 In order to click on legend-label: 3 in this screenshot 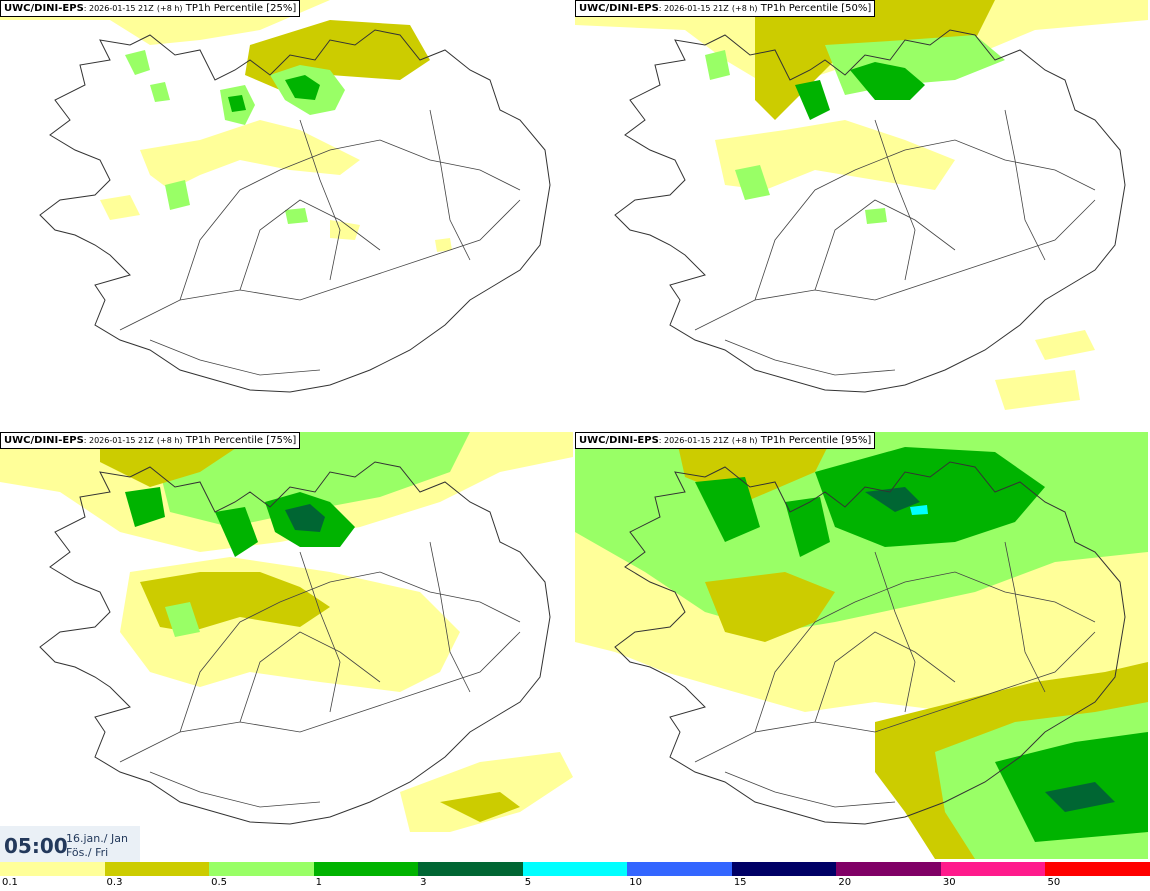, I will do `click(423, 882)`.